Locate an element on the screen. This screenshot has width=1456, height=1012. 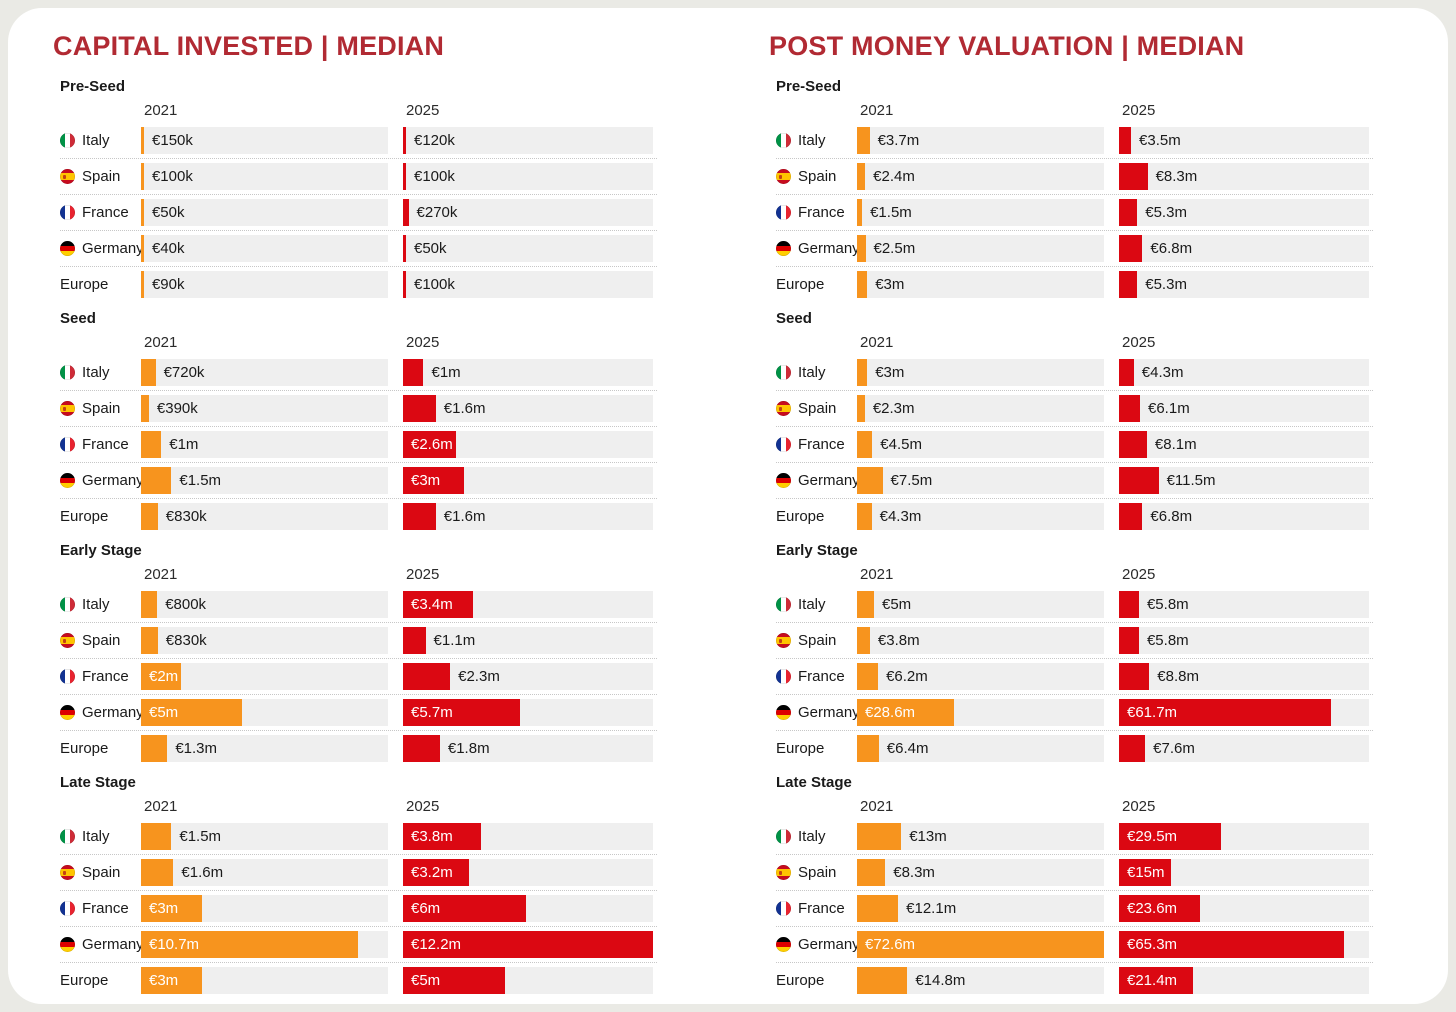
bar-track-2025: €3.5m is located at coordinates (1244, 140).